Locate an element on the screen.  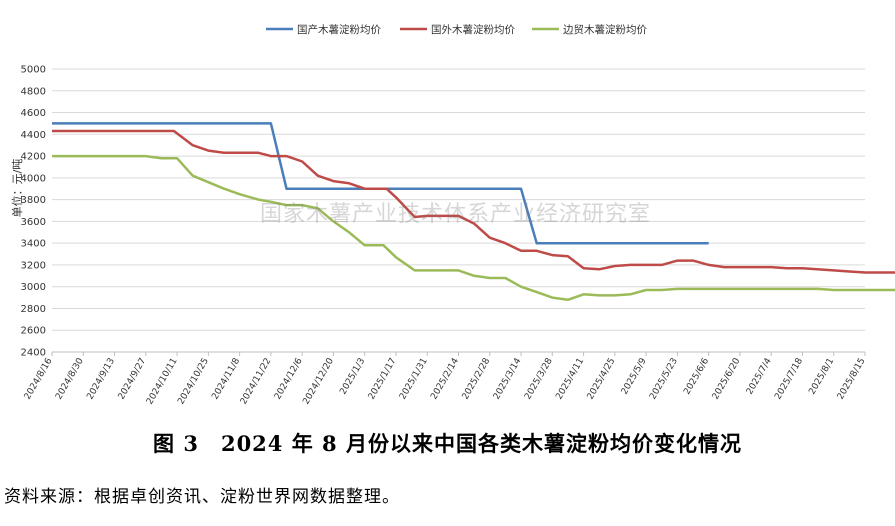
x-tick-label: 2025/7/4 is located at coordinates (759, 376).